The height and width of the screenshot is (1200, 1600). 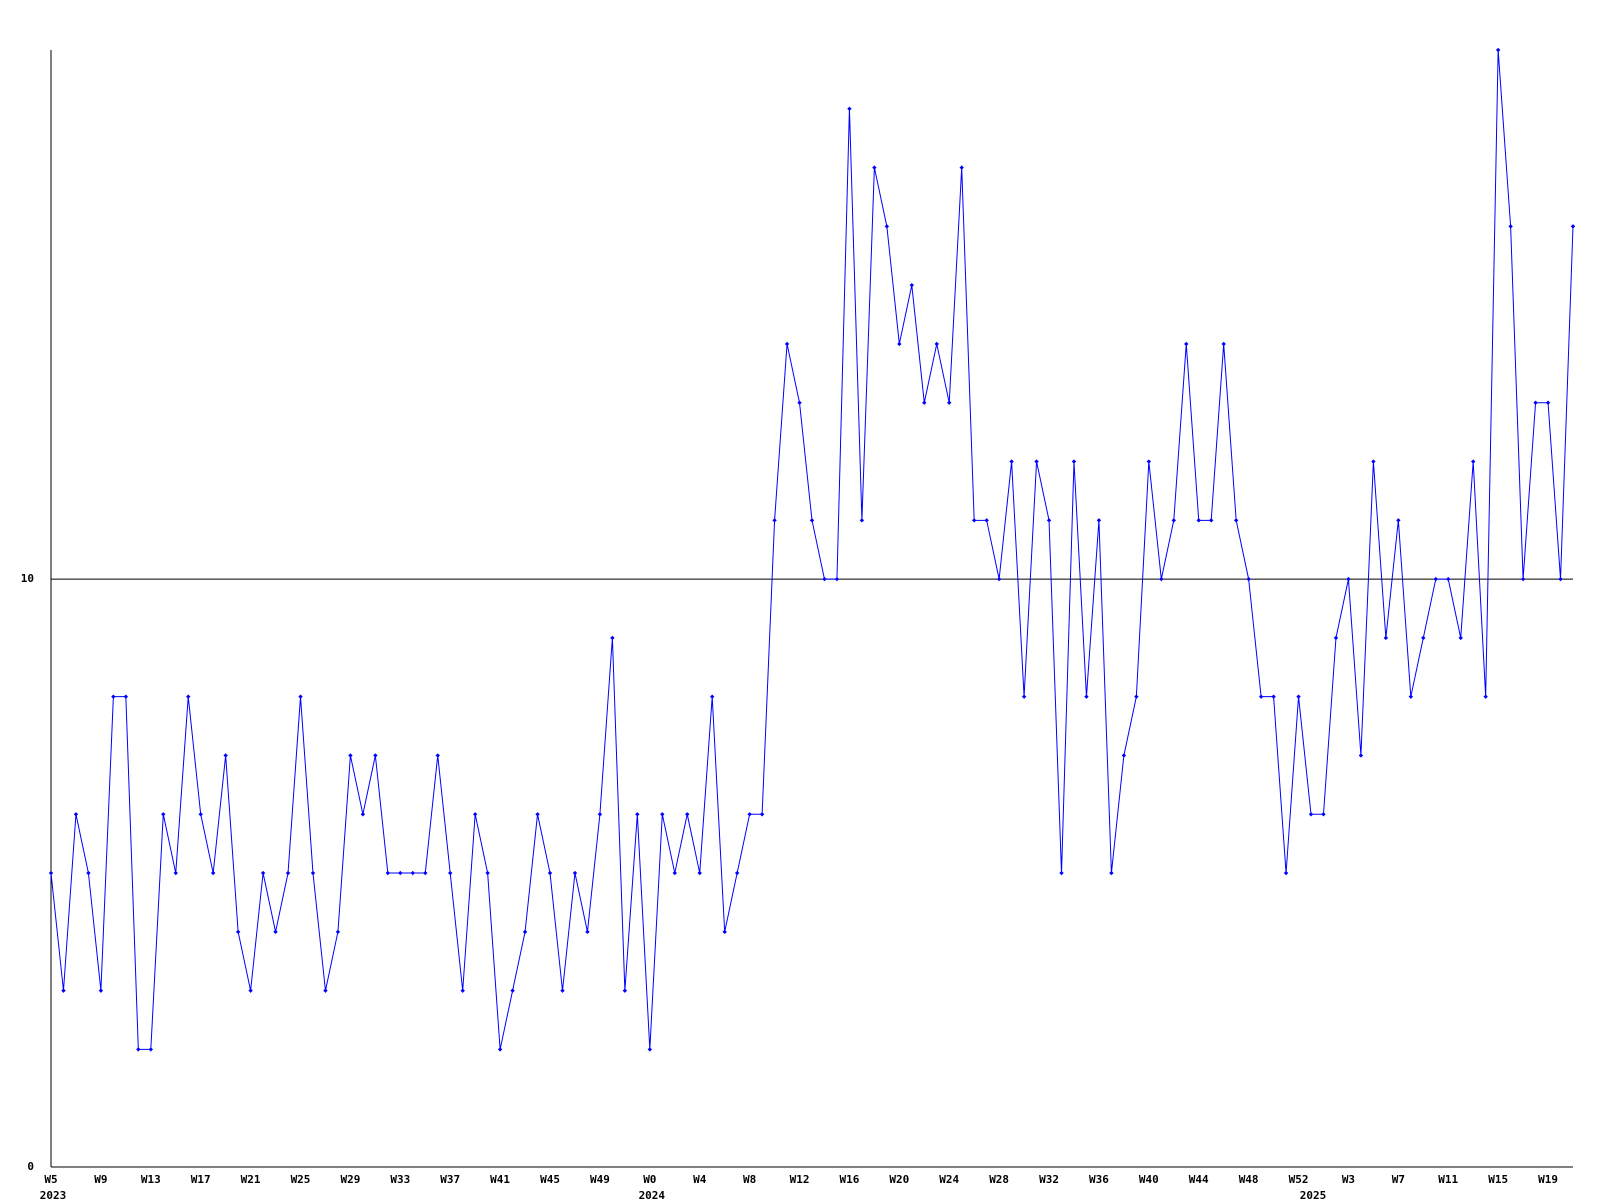 What do you see at coordinates (1548, 1179) in the screenshot?
I see `x-tick-label: W19` at bounding box center [1548, 1179].